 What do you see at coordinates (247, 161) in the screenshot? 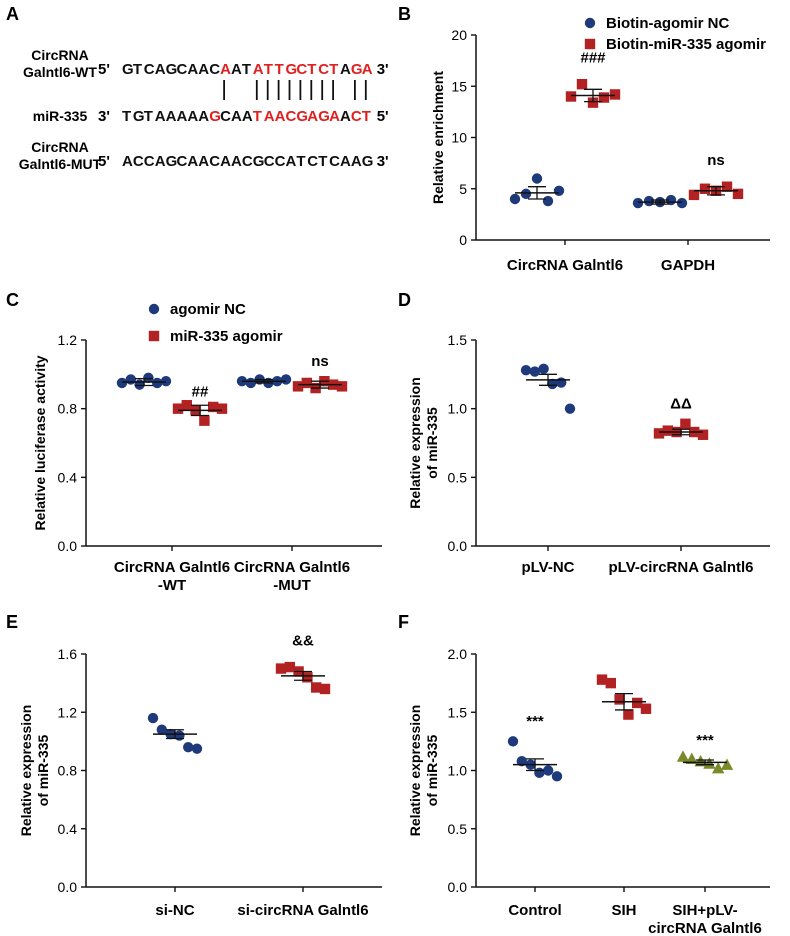
I see `sequence: ACCAGCAACAACGCCAT CT CAAG` at bounding box center [247, 161].